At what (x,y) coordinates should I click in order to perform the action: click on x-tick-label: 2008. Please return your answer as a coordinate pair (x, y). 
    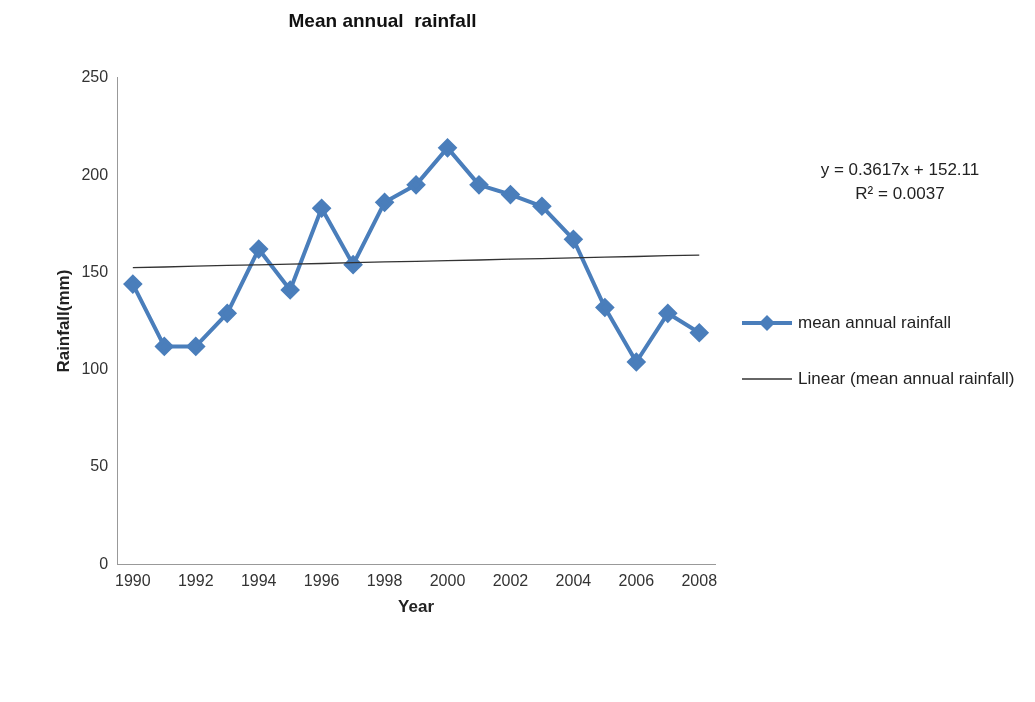
    Looking at the image, I should click on (699, 581).